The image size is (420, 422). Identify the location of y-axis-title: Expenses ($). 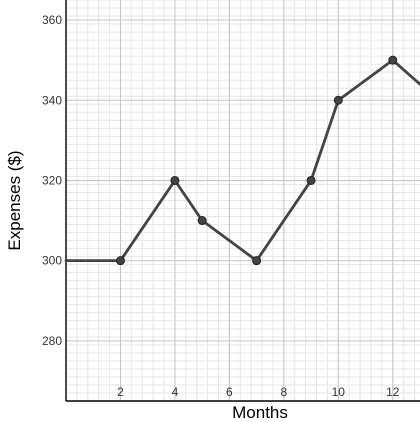
(14, 200).